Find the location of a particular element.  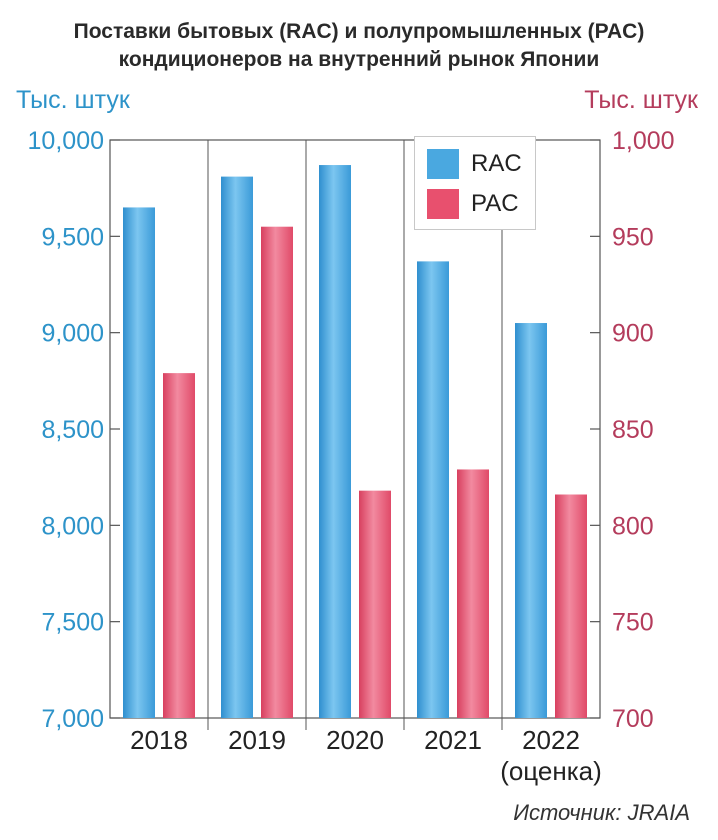

bar-pac-2020 is located at coordinates (375, 604).